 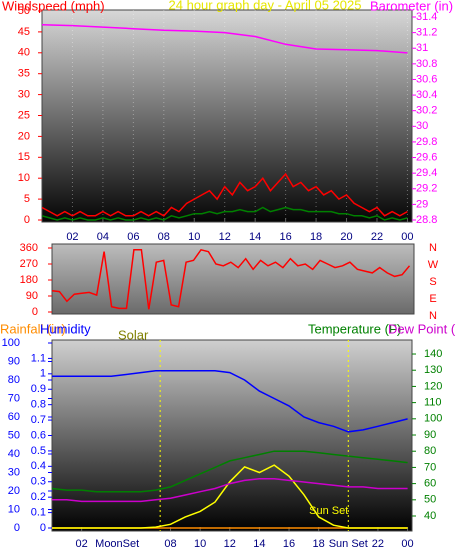 I want to click on y2-tick-label: 0, so click(x=43, y=528).